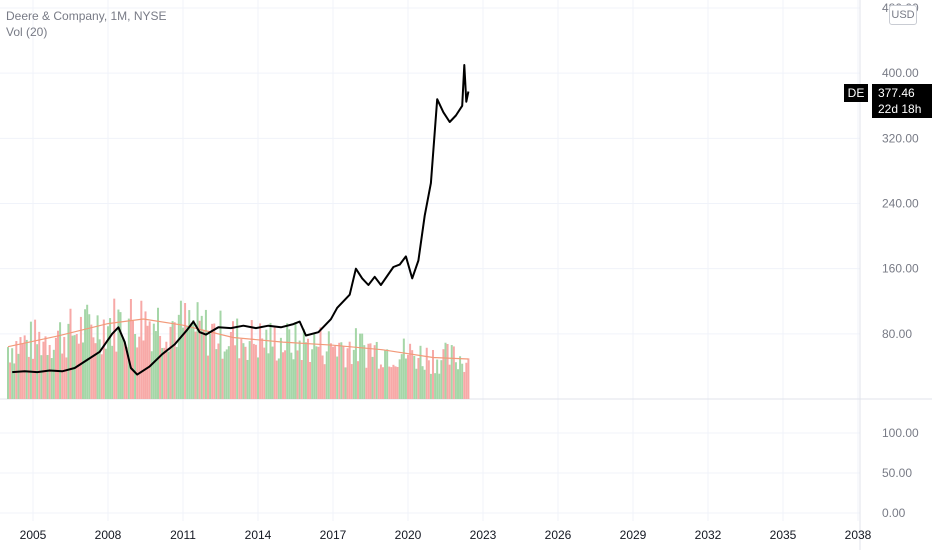 Image resolution: width=932 pixels, height=555 pixels. What do you see at coordinates (108, 535) in the screenshot?
I see `time-axis-label: 2008` at bounding box center [108, 535].